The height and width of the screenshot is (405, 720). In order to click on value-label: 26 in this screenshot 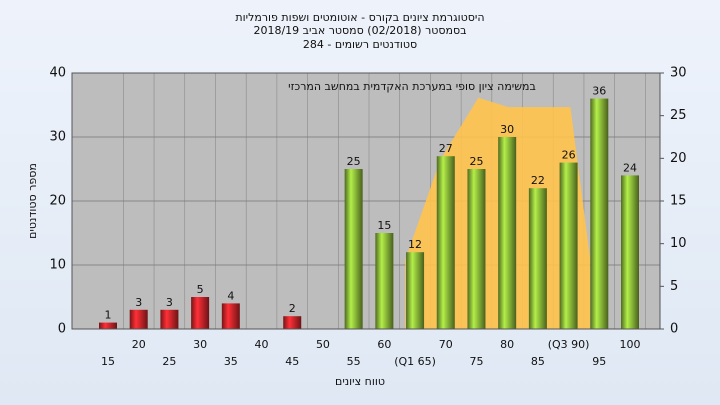, I will do `click(569, 155)`.